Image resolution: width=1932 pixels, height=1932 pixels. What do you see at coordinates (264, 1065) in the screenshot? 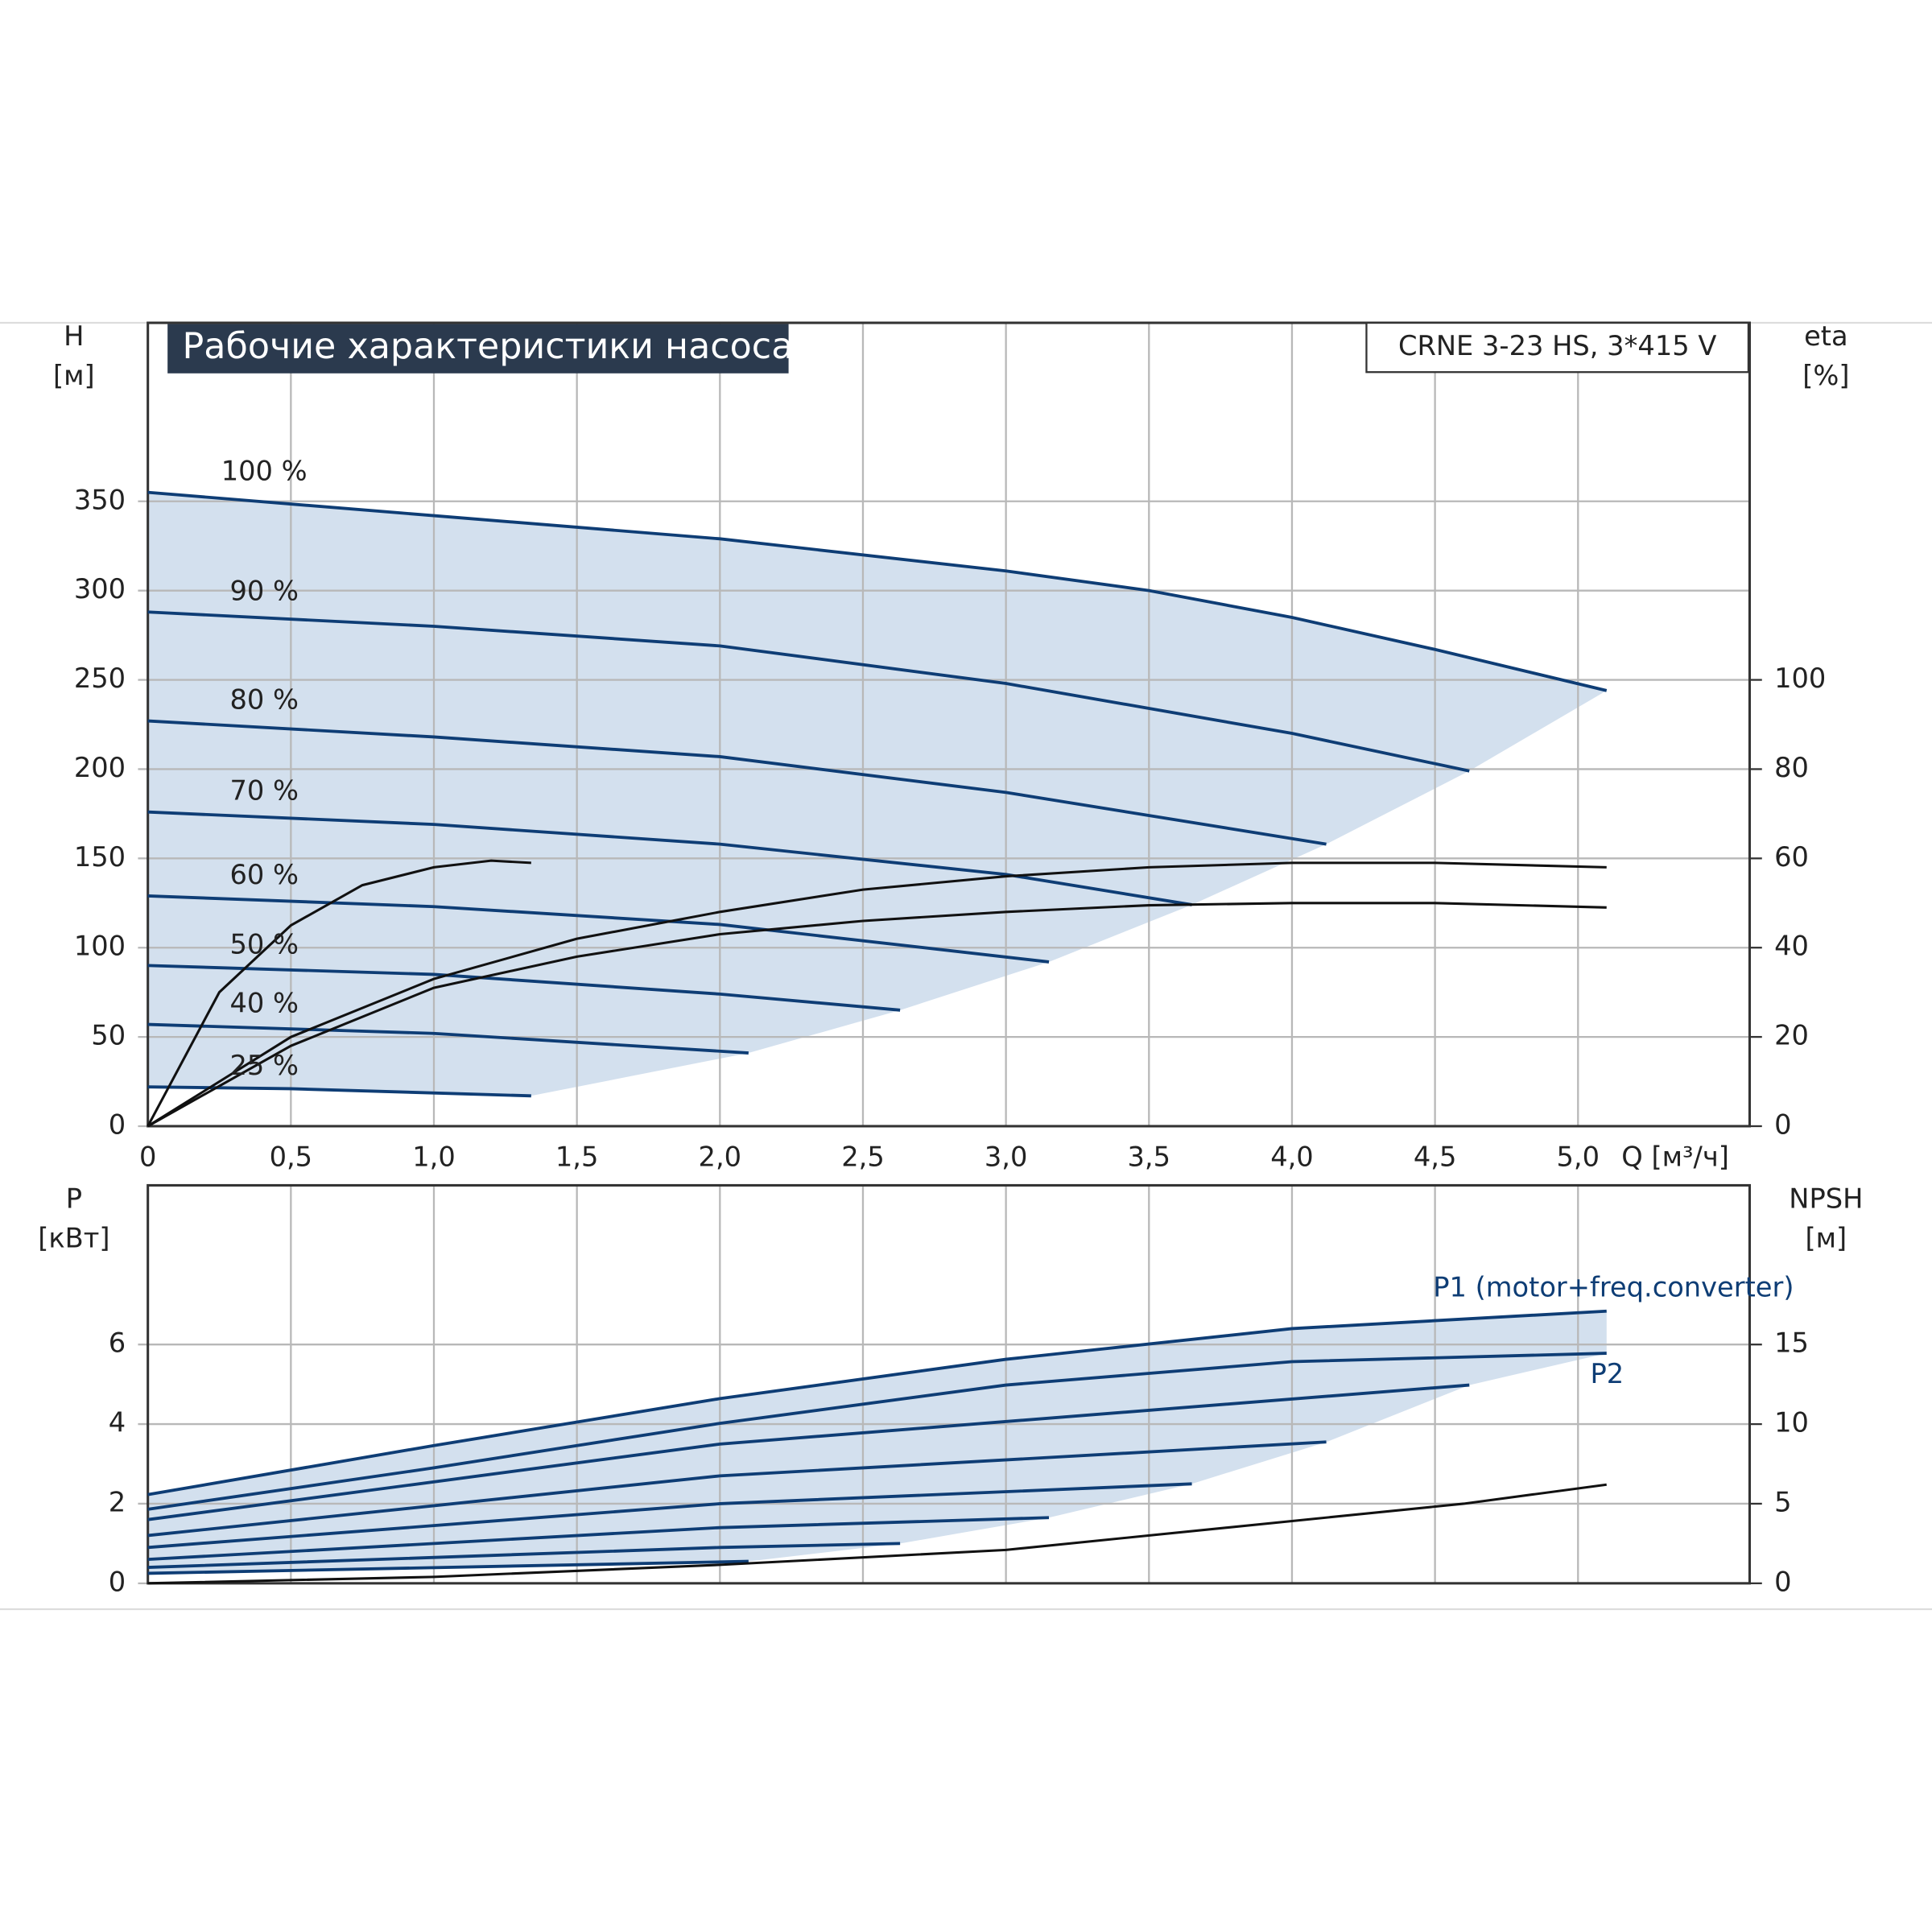
I see `series-label: 25 %` at bounding box center [264, 1065].